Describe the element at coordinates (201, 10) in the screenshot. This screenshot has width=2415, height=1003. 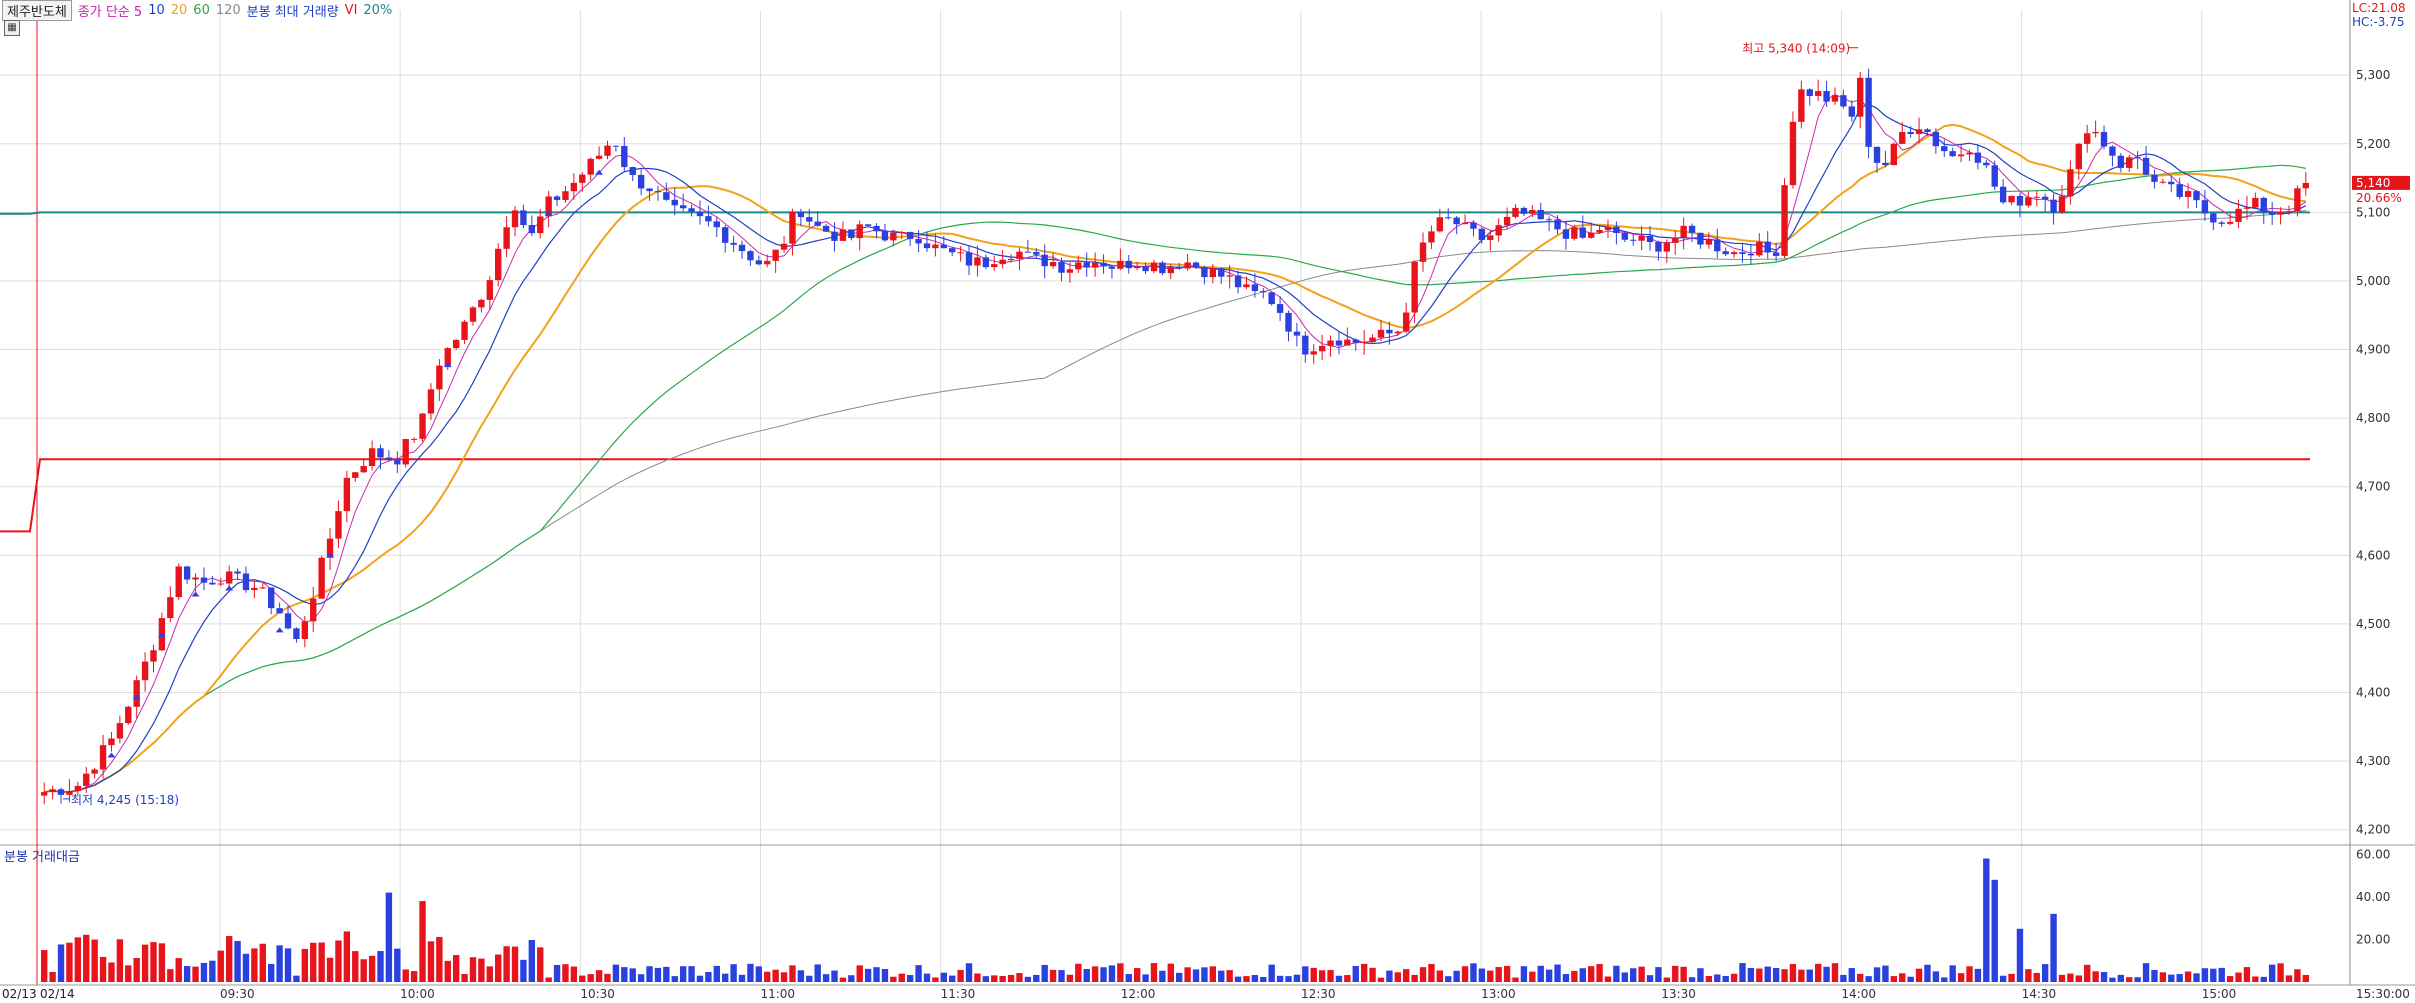
I see `ma60-legend: 60` at that location.